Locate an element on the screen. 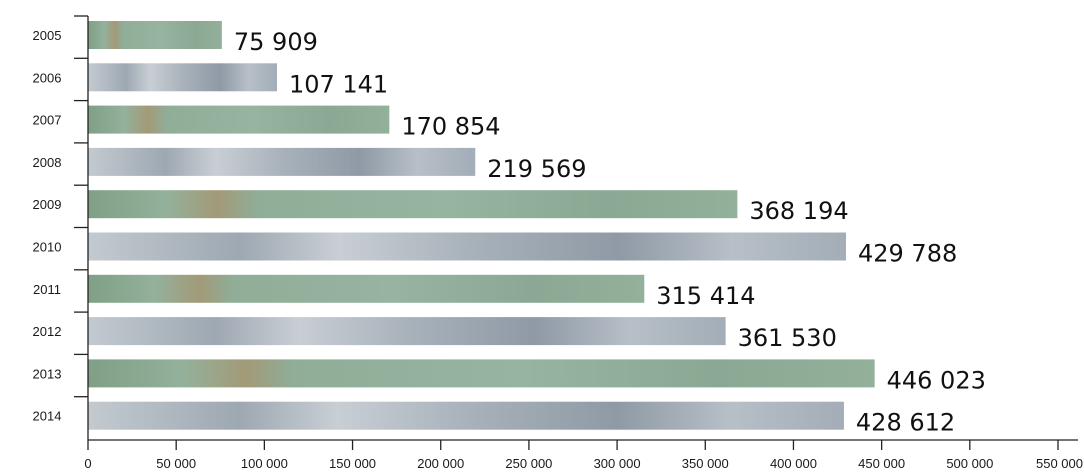 The height and width of the screenshot is (473, 1084). data-label: 428 612 is located at coordinates (905, 423).